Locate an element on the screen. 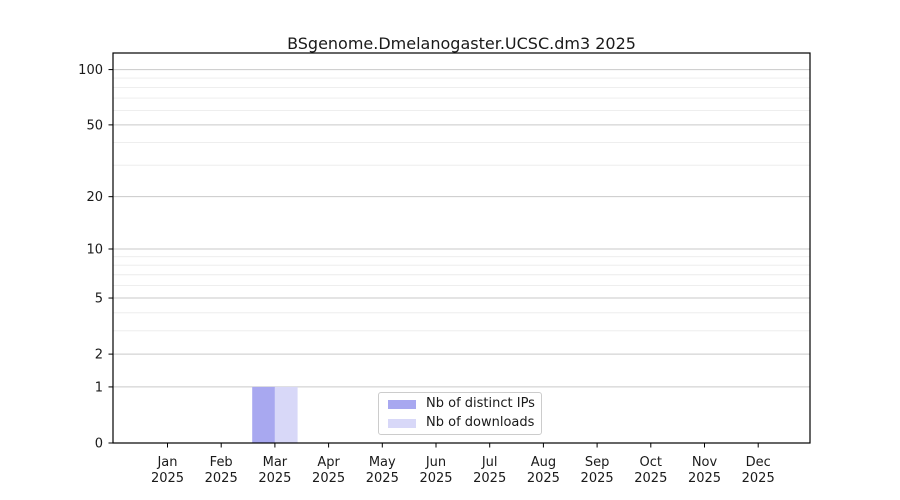 The image size is (900, 500). x-tick-label-month: Dec is located at coordinates (758, 462).